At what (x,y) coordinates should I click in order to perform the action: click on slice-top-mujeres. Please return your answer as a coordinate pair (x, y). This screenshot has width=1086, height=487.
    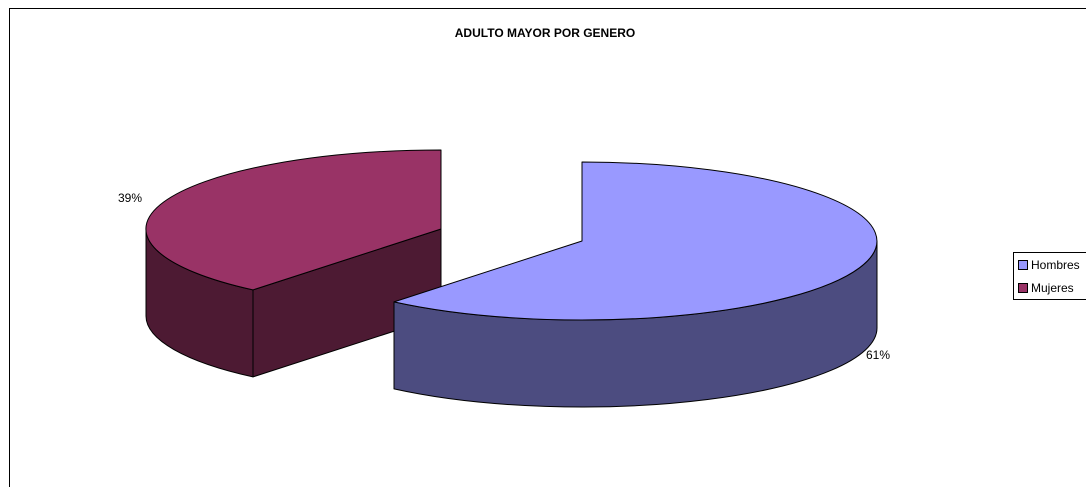
    Looking at the image, I should click on (293, 220).